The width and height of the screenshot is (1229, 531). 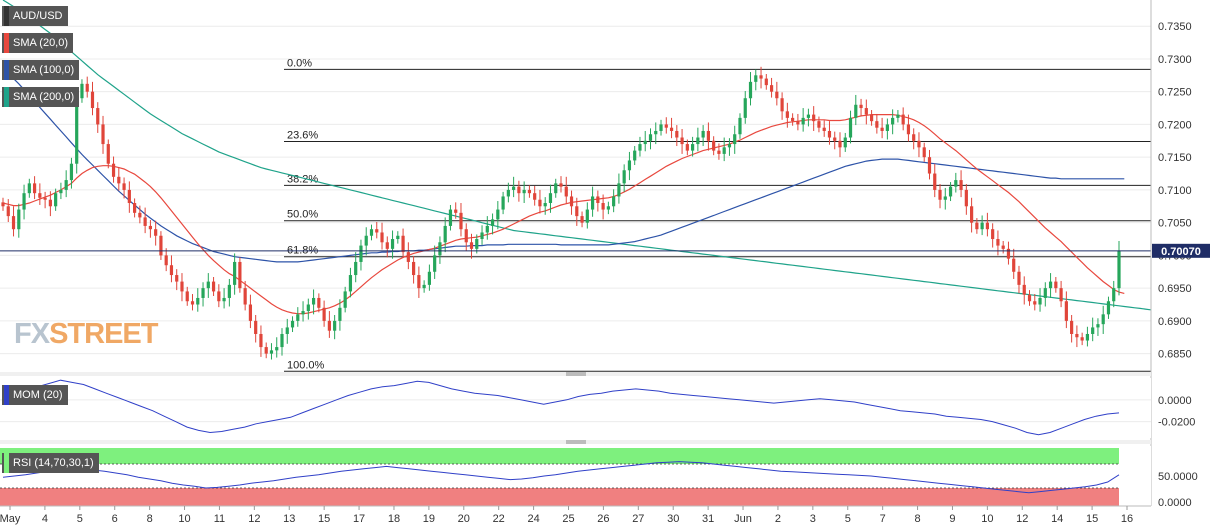 What do you see at coordinates (1175, 289) in the screenshot?
I see `price-tick-label: 0.6950` at bounding box center [1175, 289].